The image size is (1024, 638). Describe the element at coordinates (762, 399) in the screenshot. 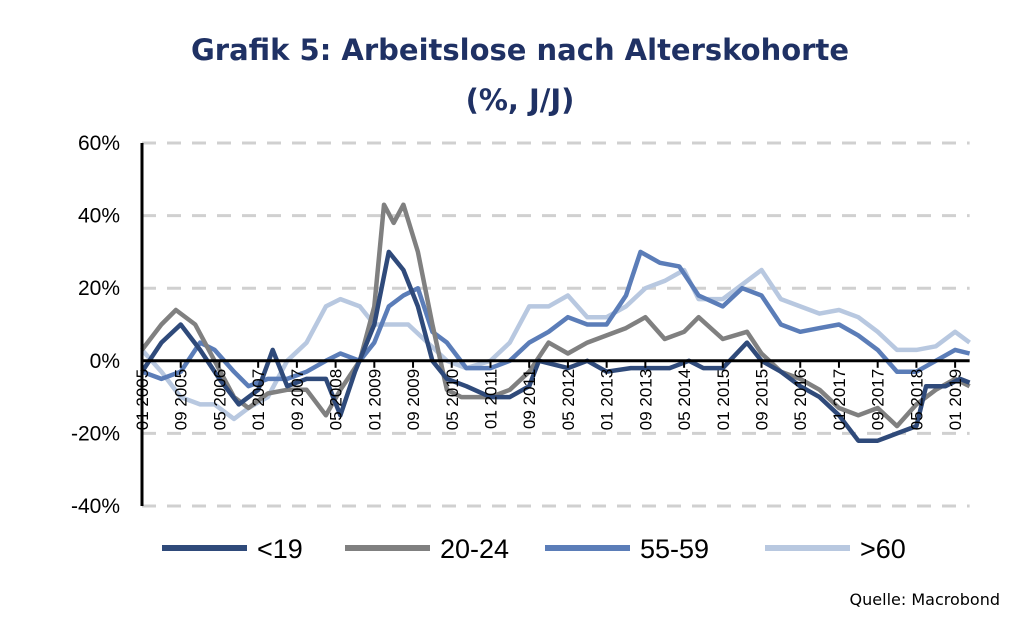

I see `x-tick-label: 09 2015` at that location.